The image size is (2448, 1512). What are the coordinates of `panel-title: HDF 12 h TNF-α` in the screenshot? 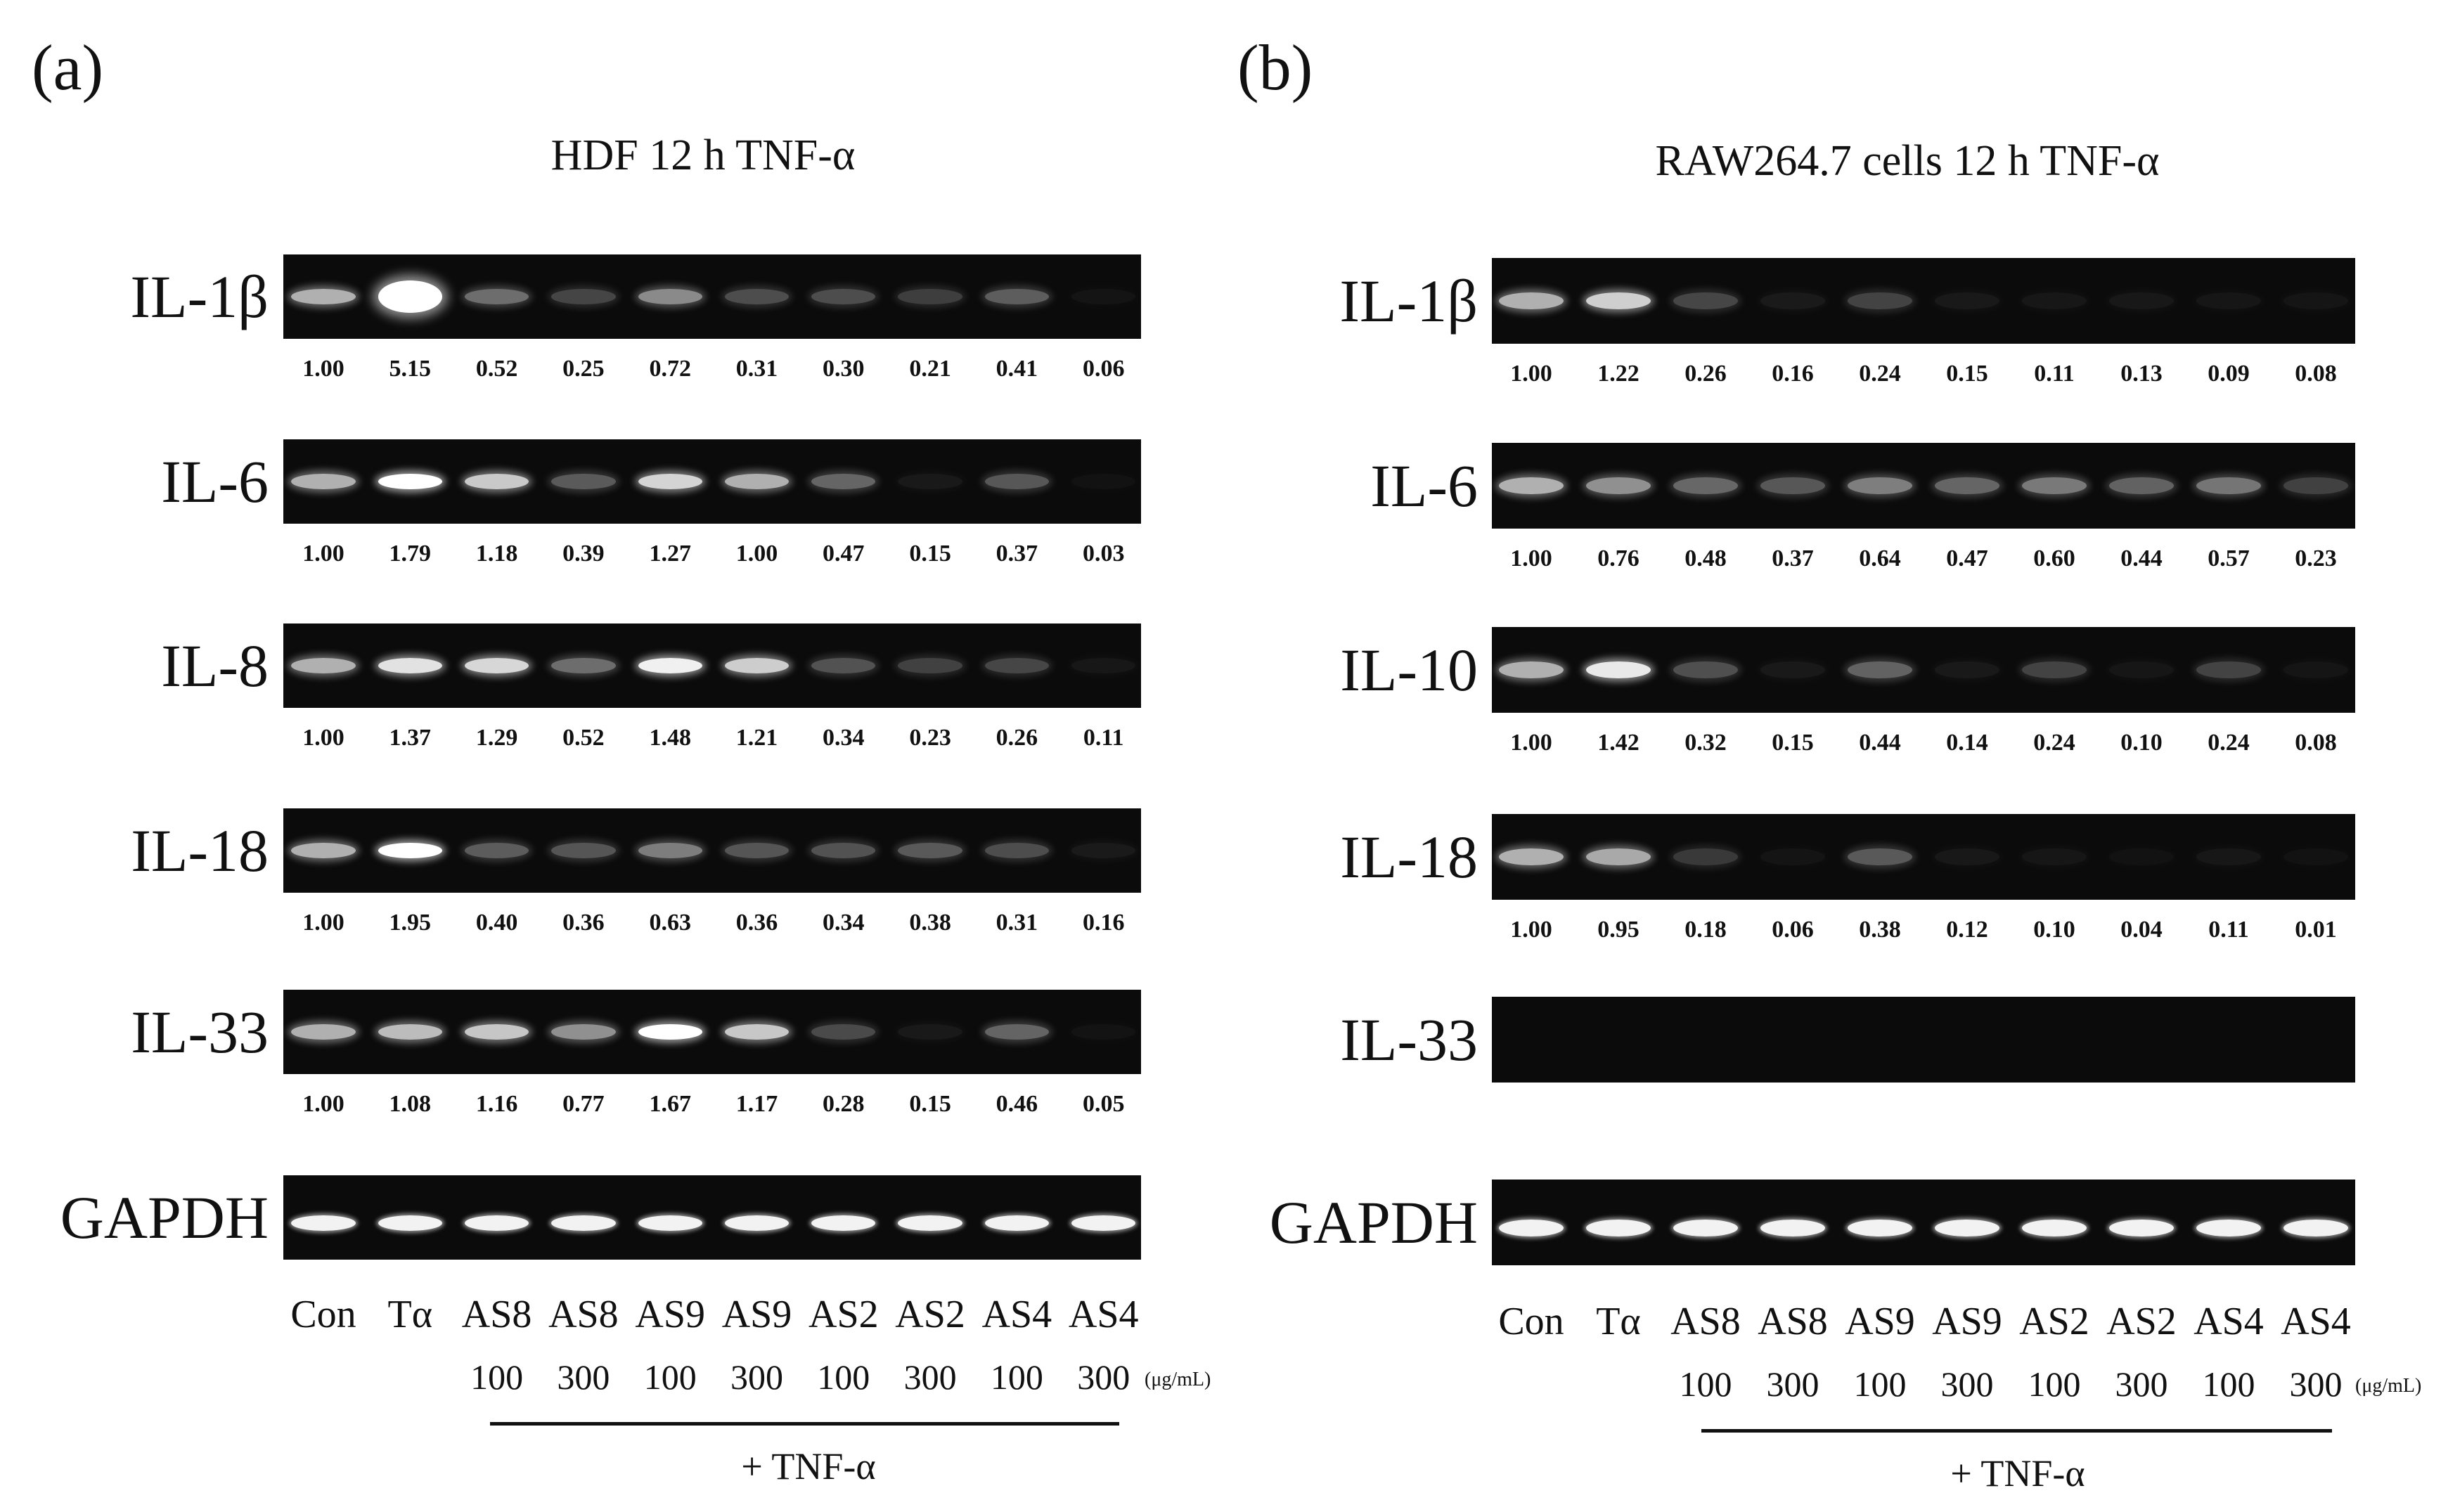 It's located at (703, 155).